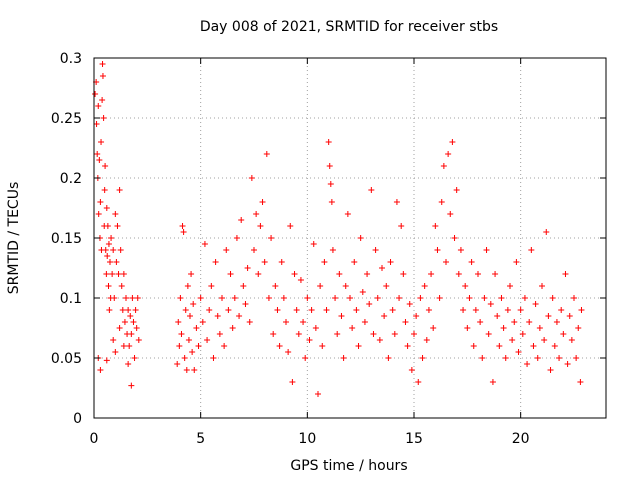 The height and width of the screenshot is (480, 640). I want to click on x-tick-label: 5, so click(200, 439).